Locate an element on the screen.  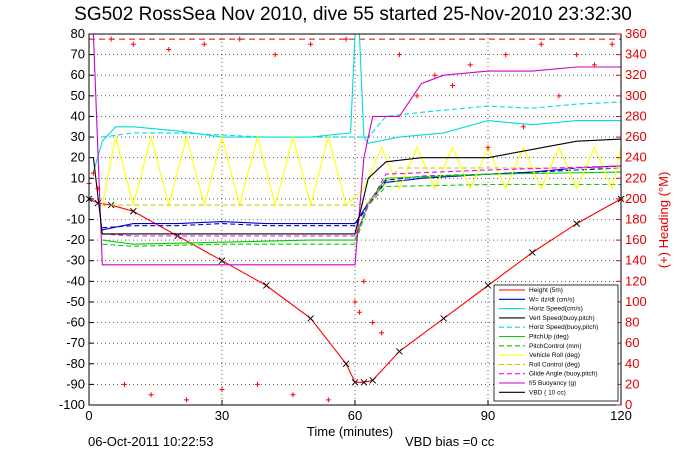
legend-label: Vert Speed(buoy,pitch) is located at coordinates (562, 318).